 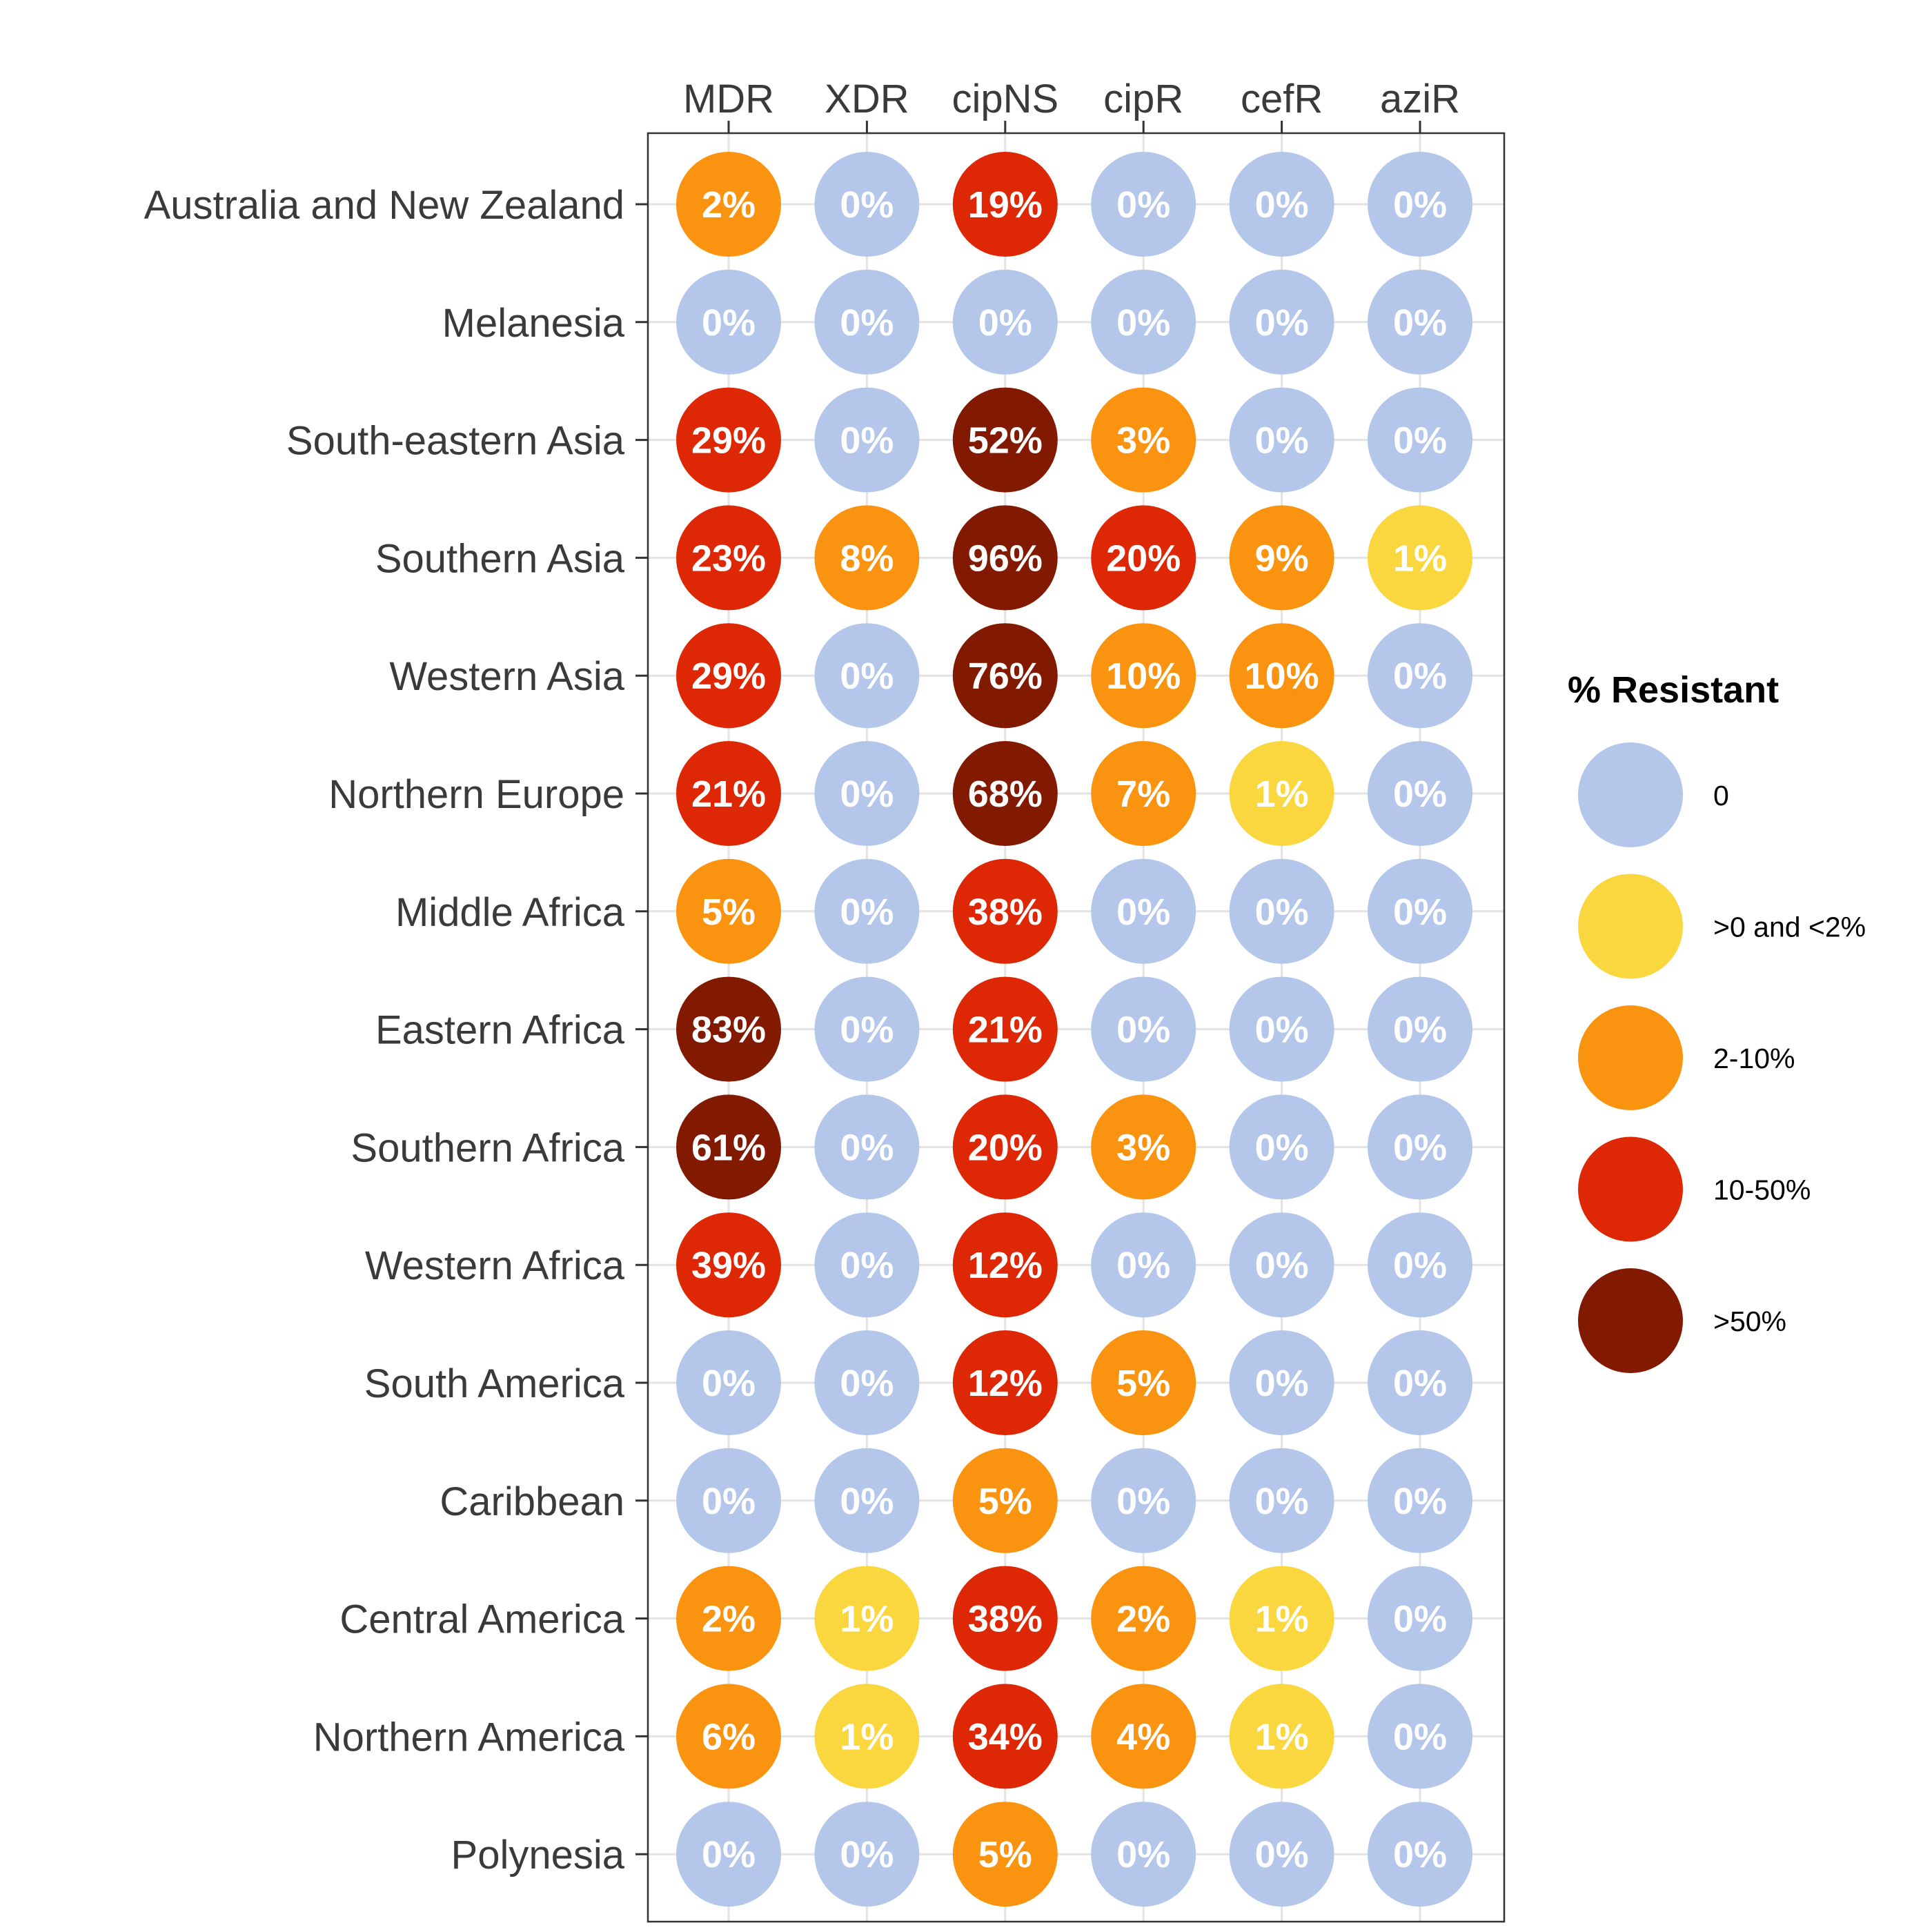 I want to click on cell-value-label: 3%, so click(x=1143, y=1147).